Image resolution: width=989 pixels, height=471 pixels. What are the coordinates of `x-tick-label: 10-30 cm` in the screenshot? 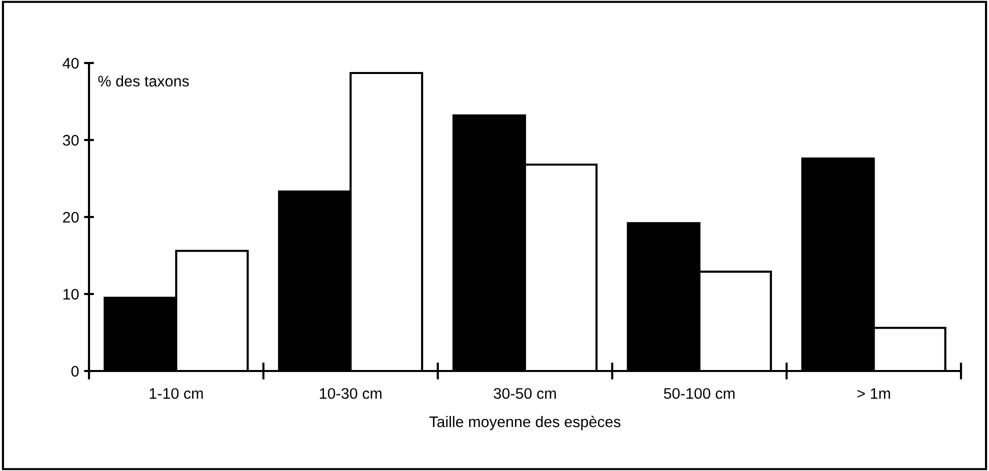 It's located at (351, 393).